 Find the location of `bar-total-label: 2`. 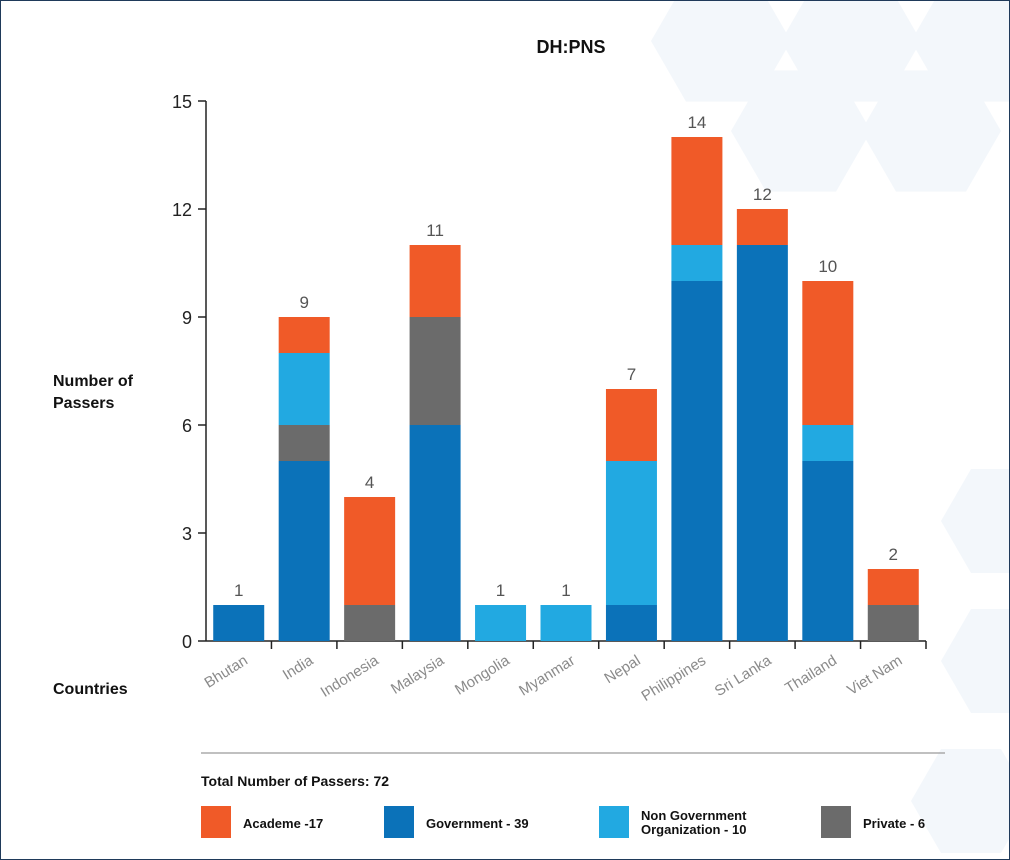

bar-total-label: 2 is located at coordinates (893, 554).